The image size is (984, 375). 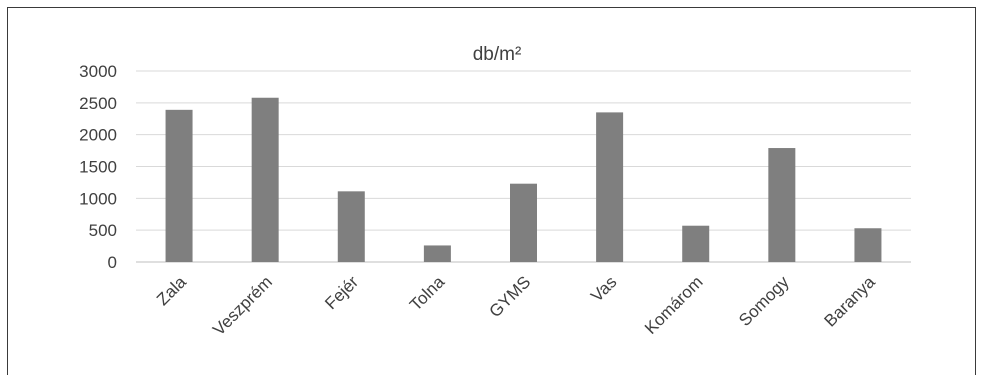 I want to click on y-tick-label: 2500, so click(x=98, y=103).